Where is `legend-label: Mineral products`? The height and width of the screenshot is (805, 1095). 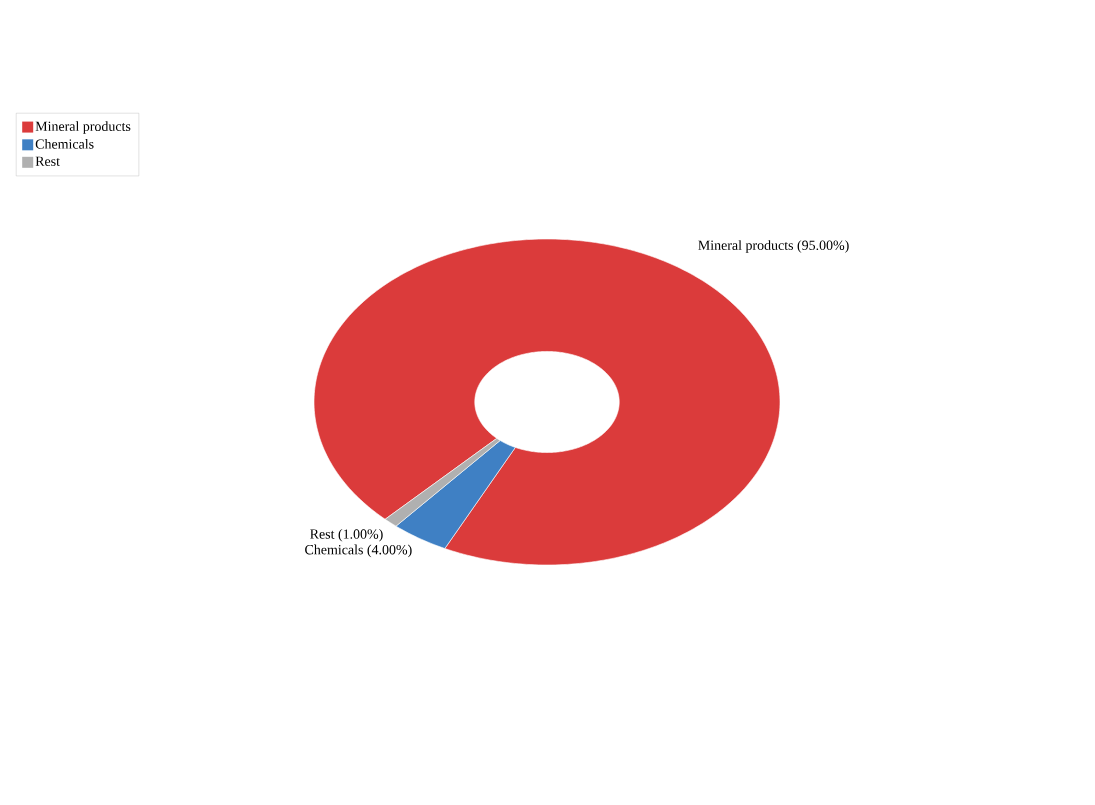
legend-label: Mineral products is located at coordinates (83, 127).